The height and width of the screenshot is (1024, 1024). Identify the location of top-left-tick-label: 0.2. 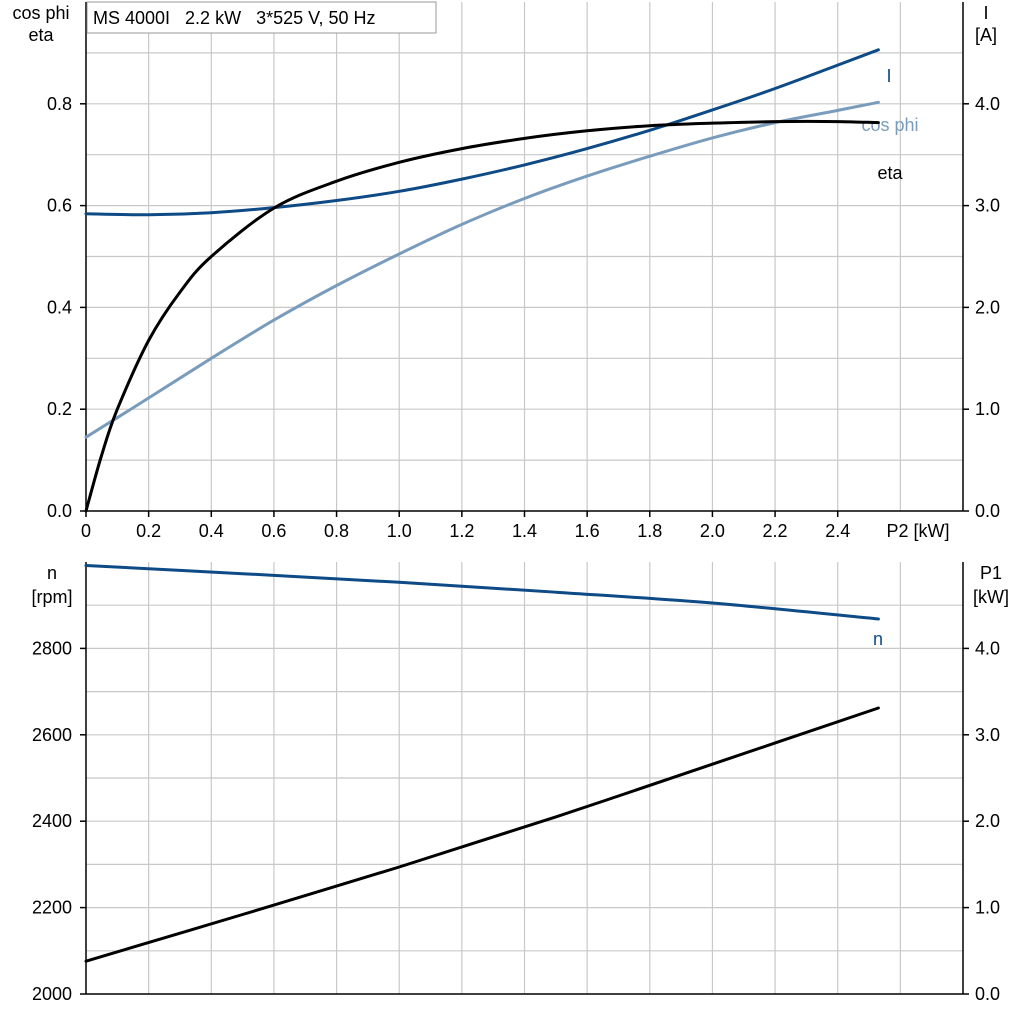
(59, 409).